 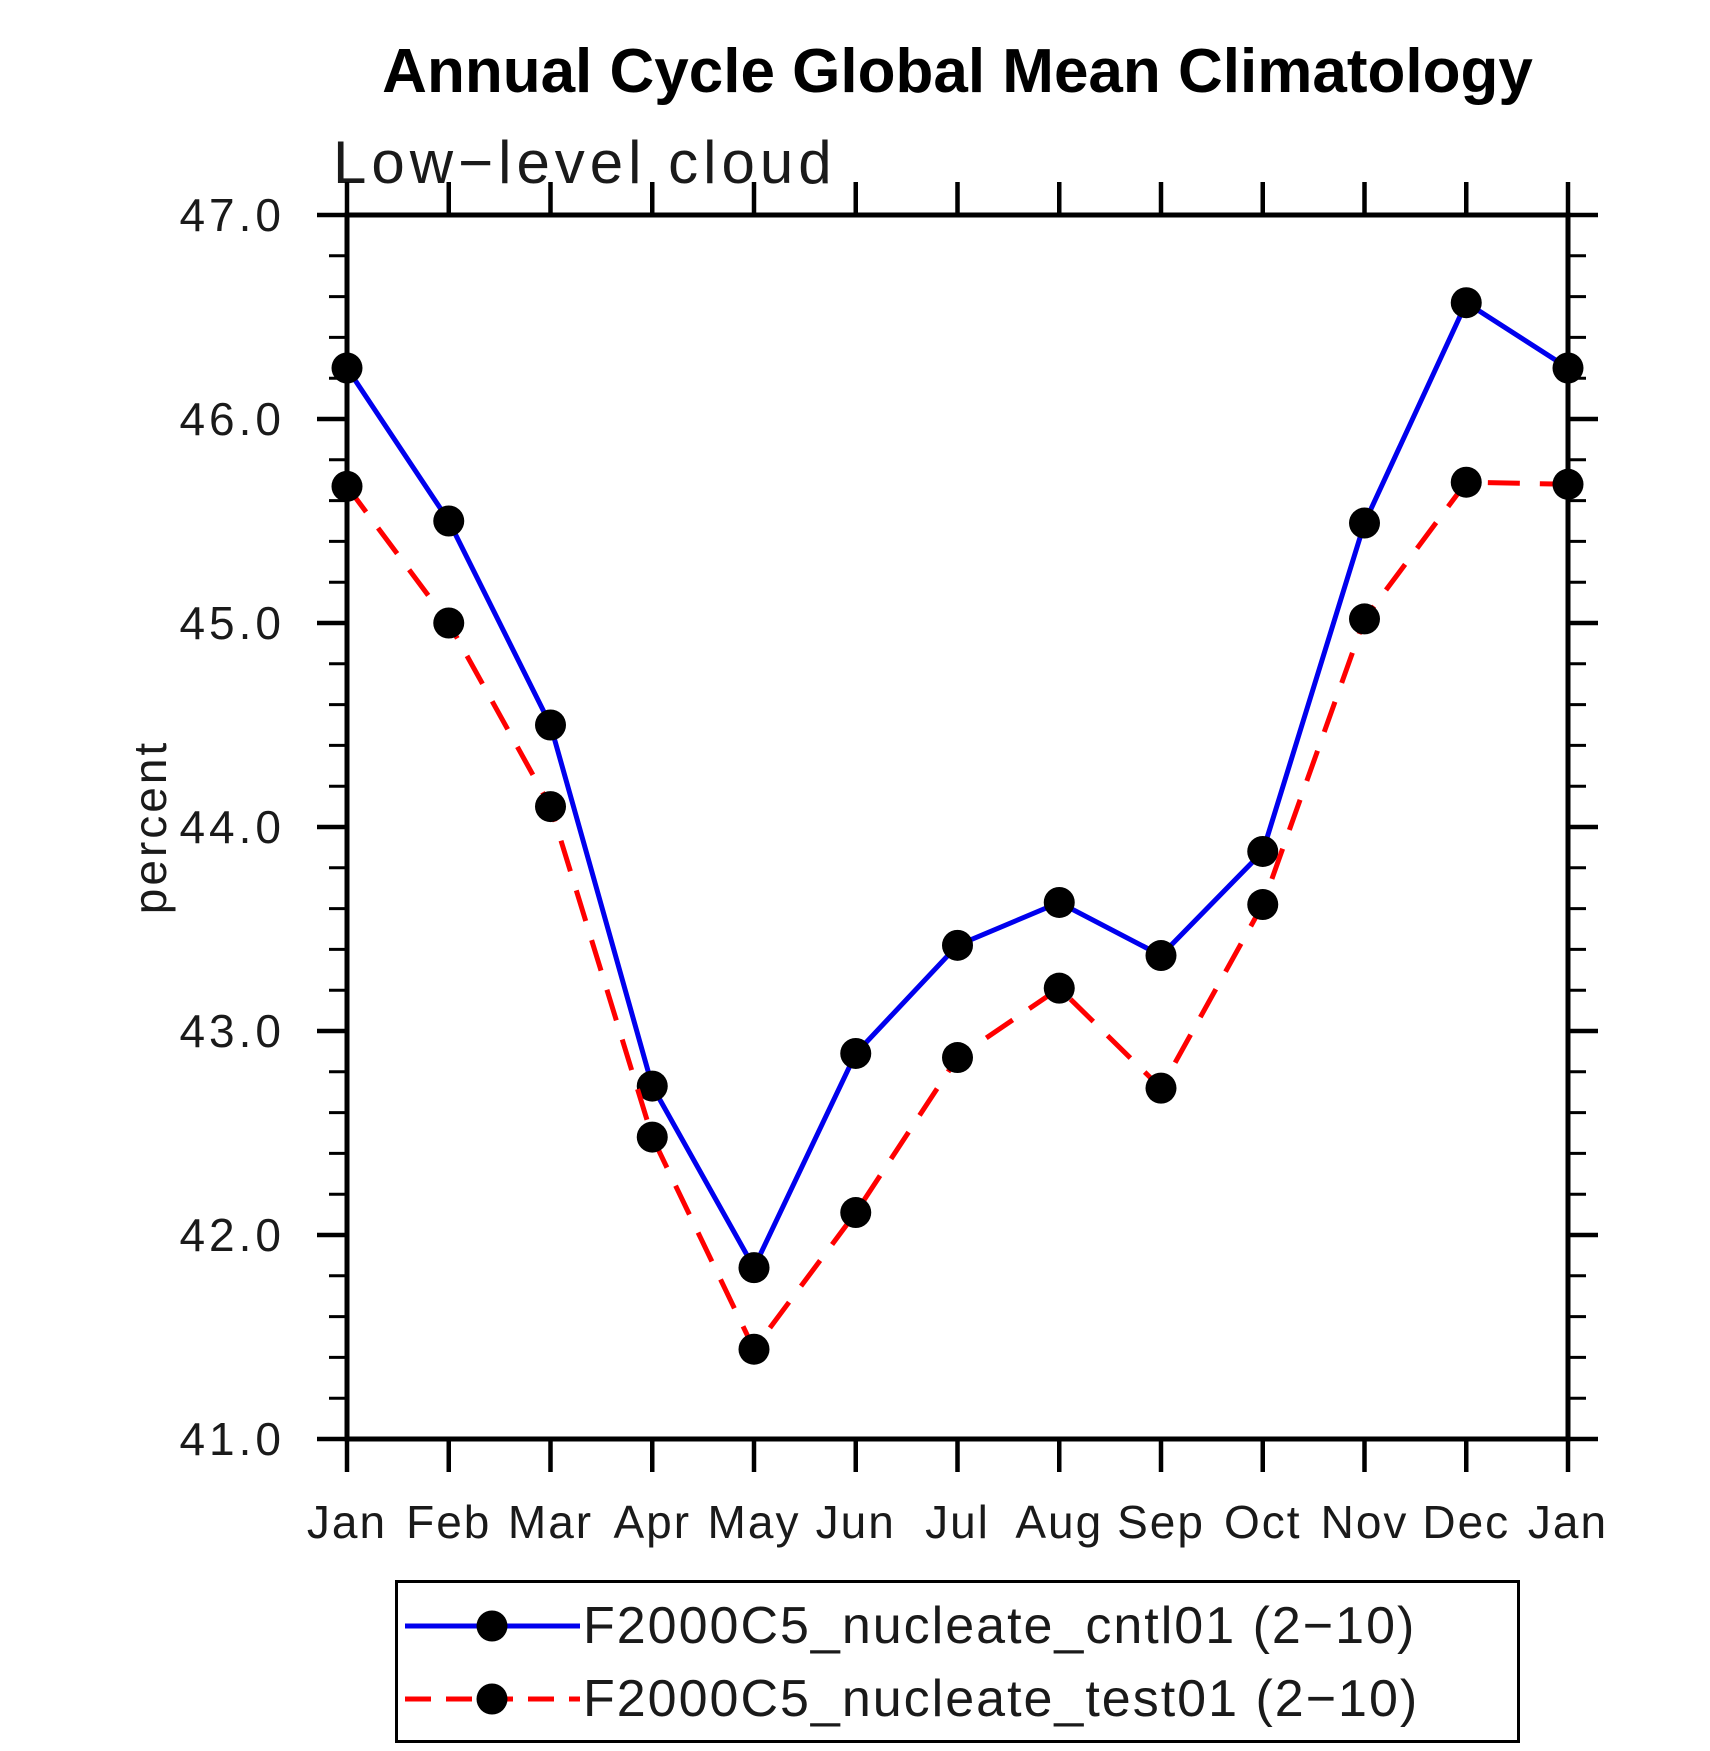 I want to click on y-tick-label: 46.0, so click(x=232, y=419).